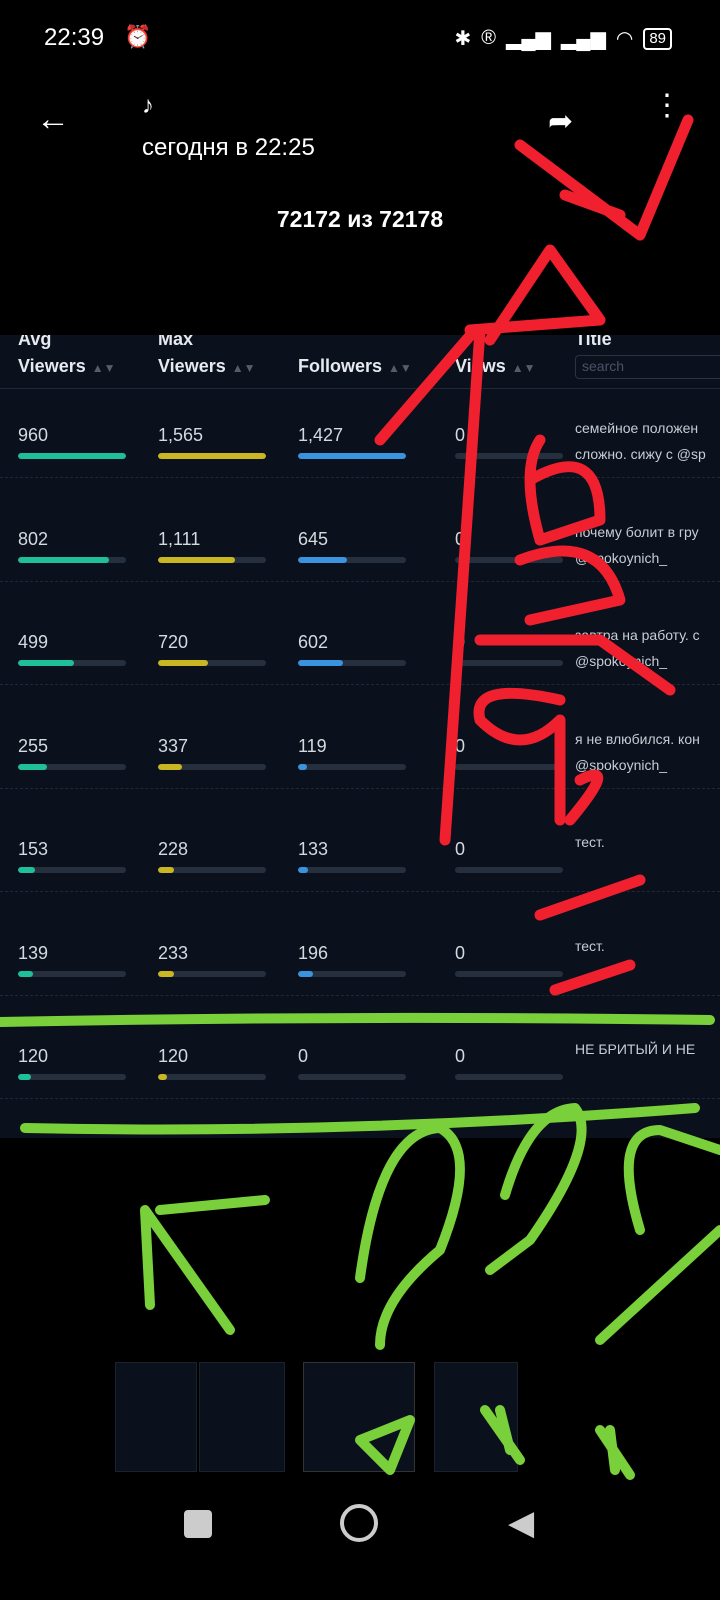 This screenshot has height=1600, width=720. I want to click on cell-max: 120, so click(173, 1056).